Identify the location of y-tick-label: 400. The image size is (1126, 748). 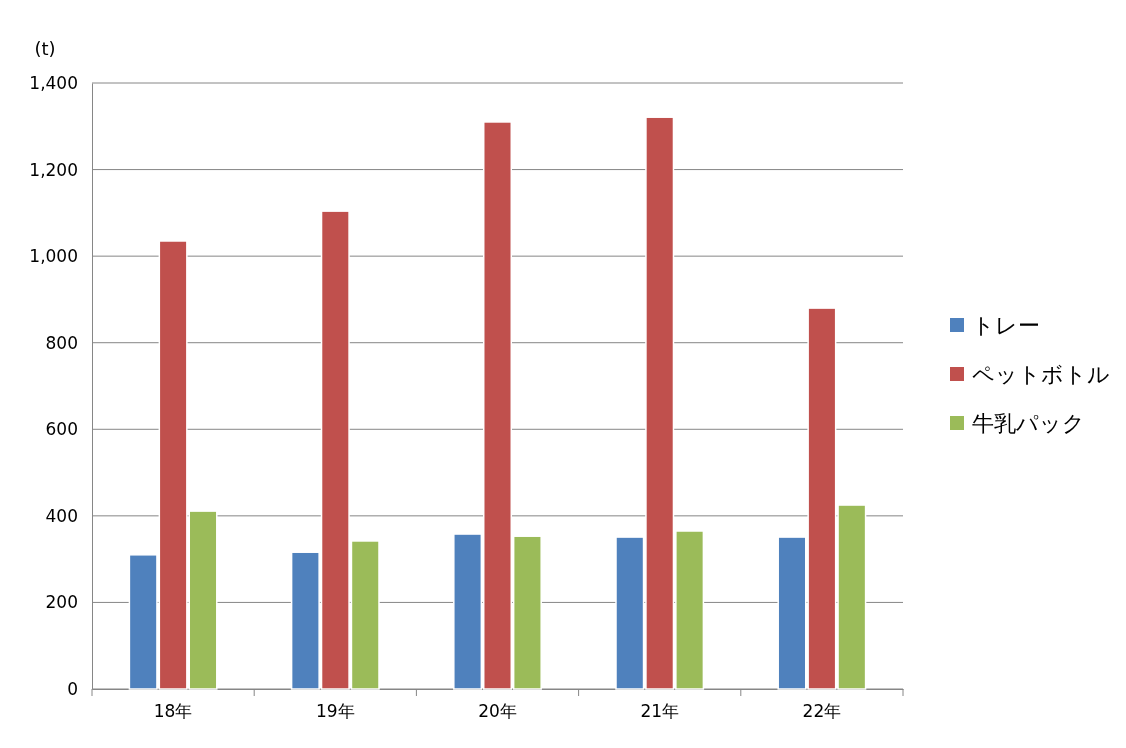
(61, 515).